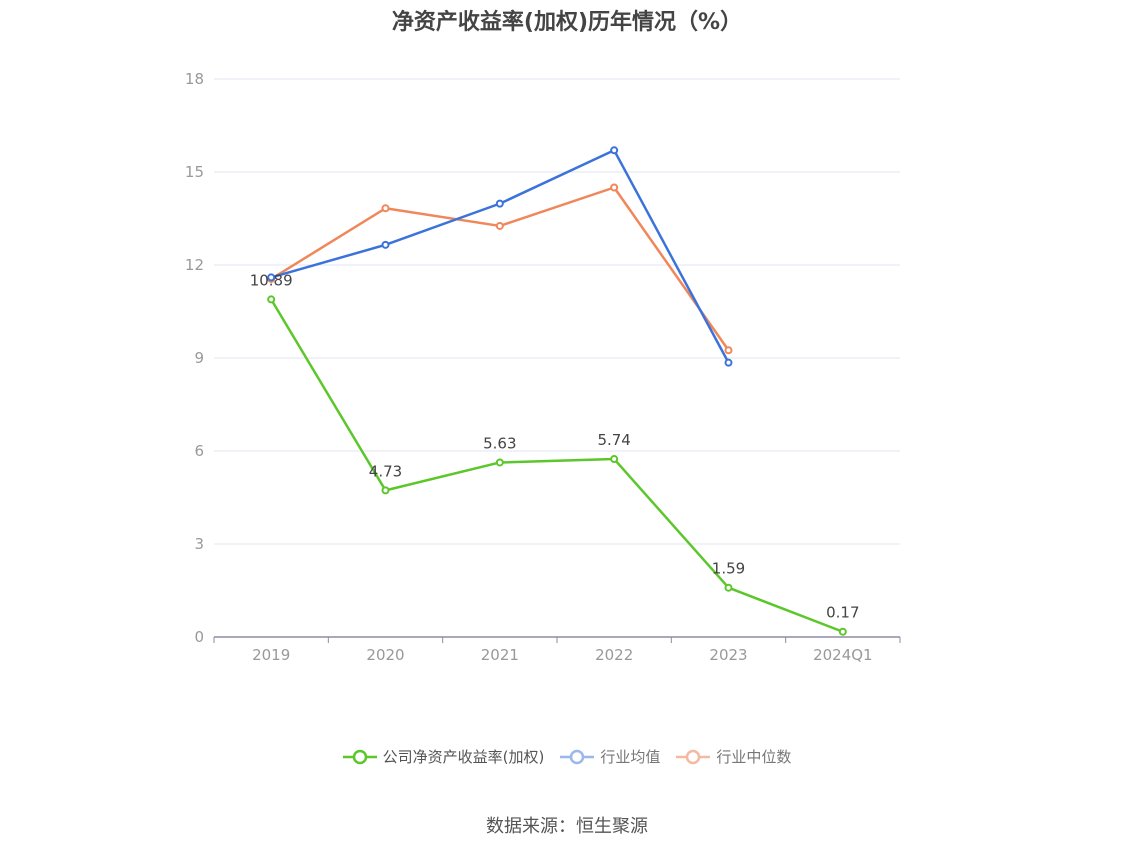  Describe the element at coordinates (843, 655) in the screenshot. I see `x-tick-label: 2024Q1` at that location.